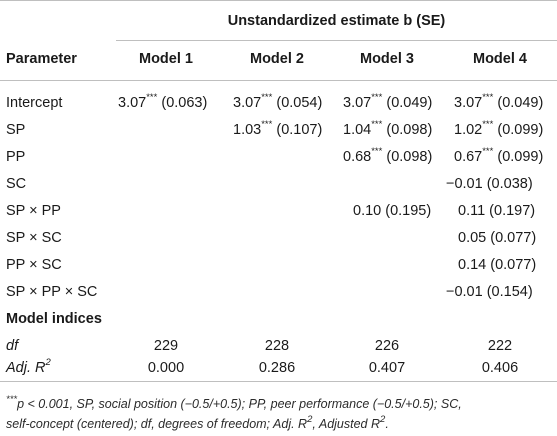 The image size is (557, 436). What do you see at coordinates (54, 319) in the screenshot?
I see `model-indices-header: Model indices` at bounding box center [54, 319].